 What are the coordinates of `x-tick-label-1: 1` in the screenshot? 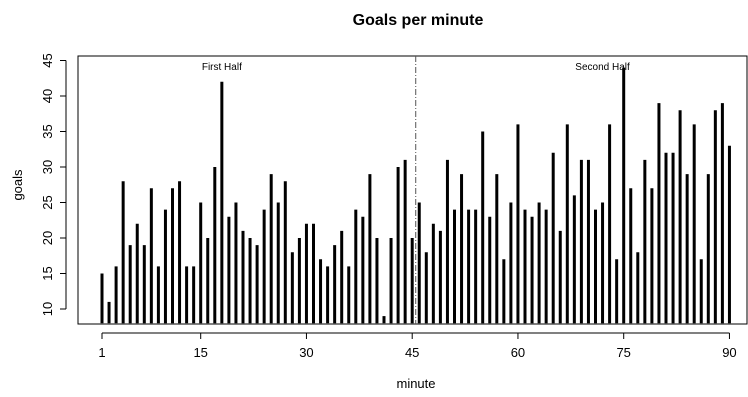 It's located at (101, 352).